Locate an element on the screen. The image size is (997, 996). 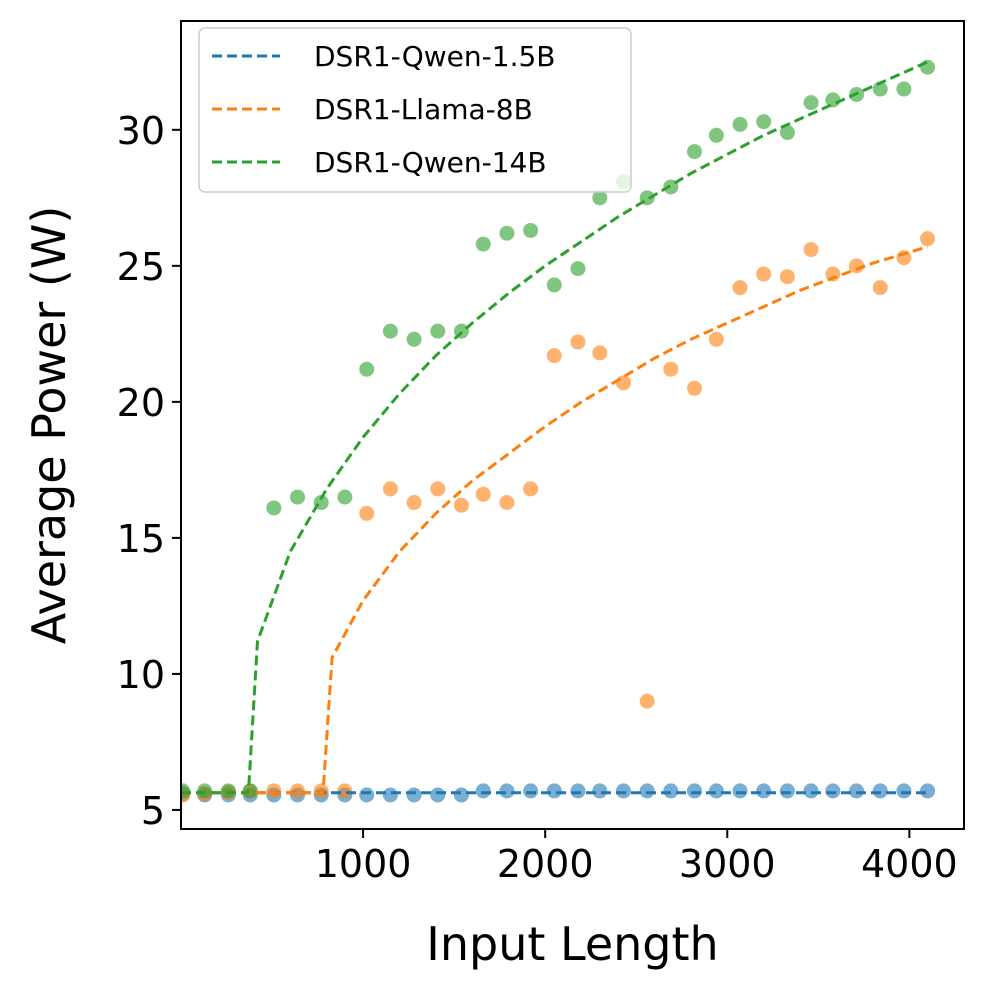
legend-frame is located at coordinates (415, 110).